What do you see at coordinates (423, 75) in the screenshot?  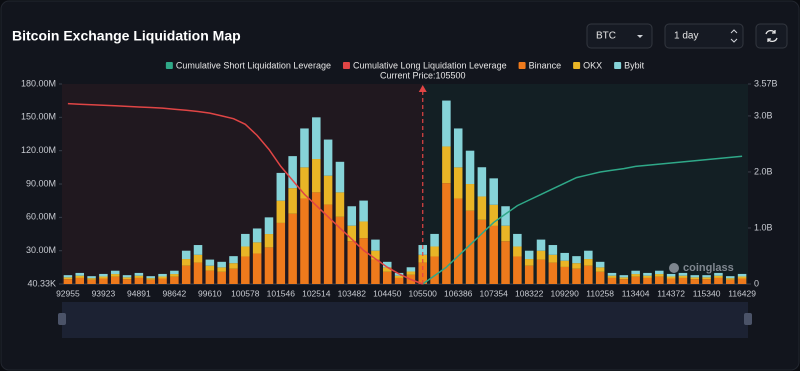 I see `annotation: Current Price:105500` at bounding box center [423, 75].